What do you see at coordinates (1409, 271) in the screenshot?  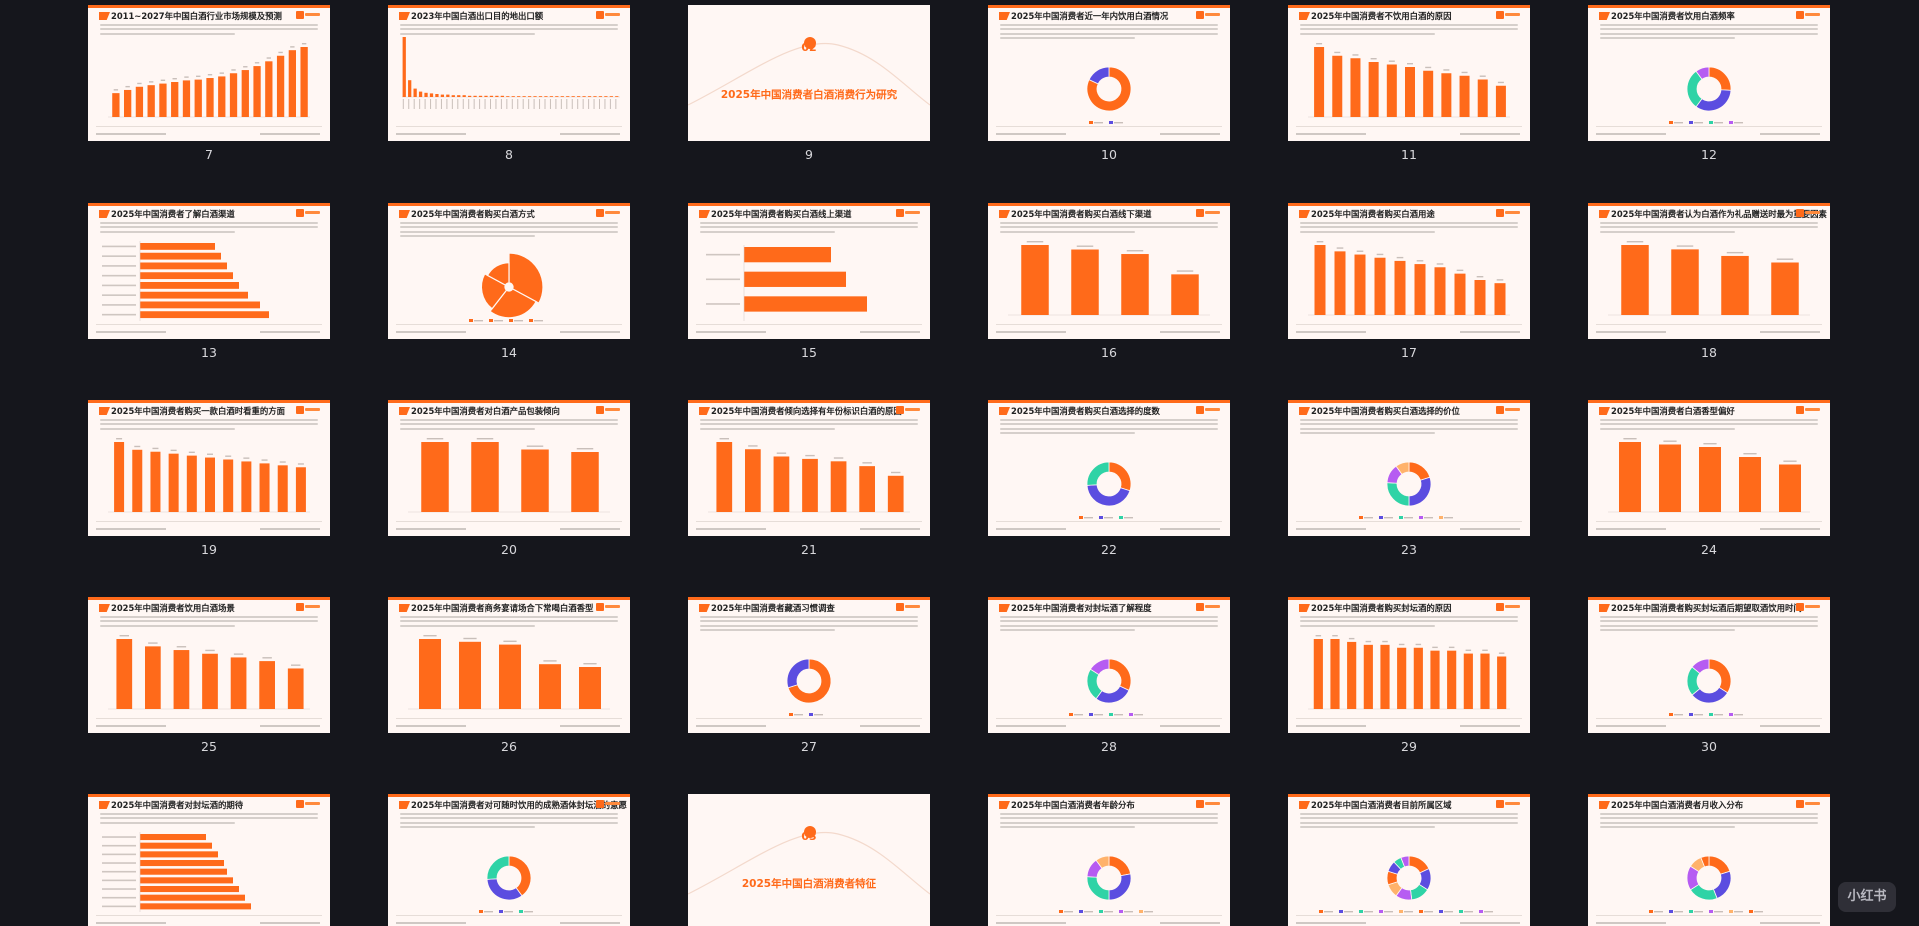 I see `slide-thumbnail: 2025年中国消费者购买白酒用途` at bounding box center [1409, 271].